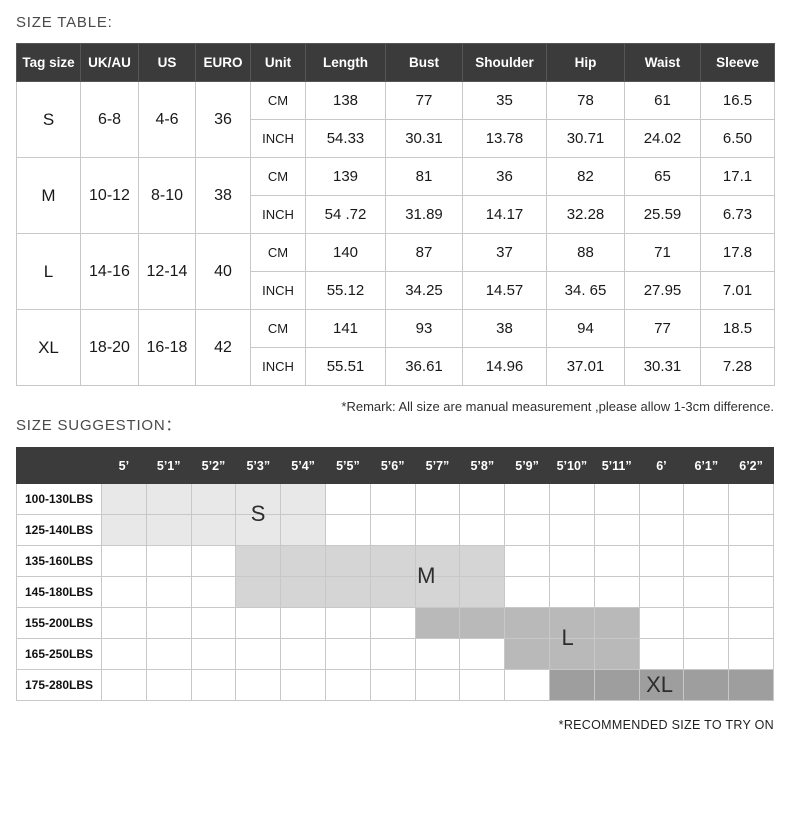 The height and width of the screenshot is (822, 790). I want to click on us-size-cell: 12-14, so click(167, 271).